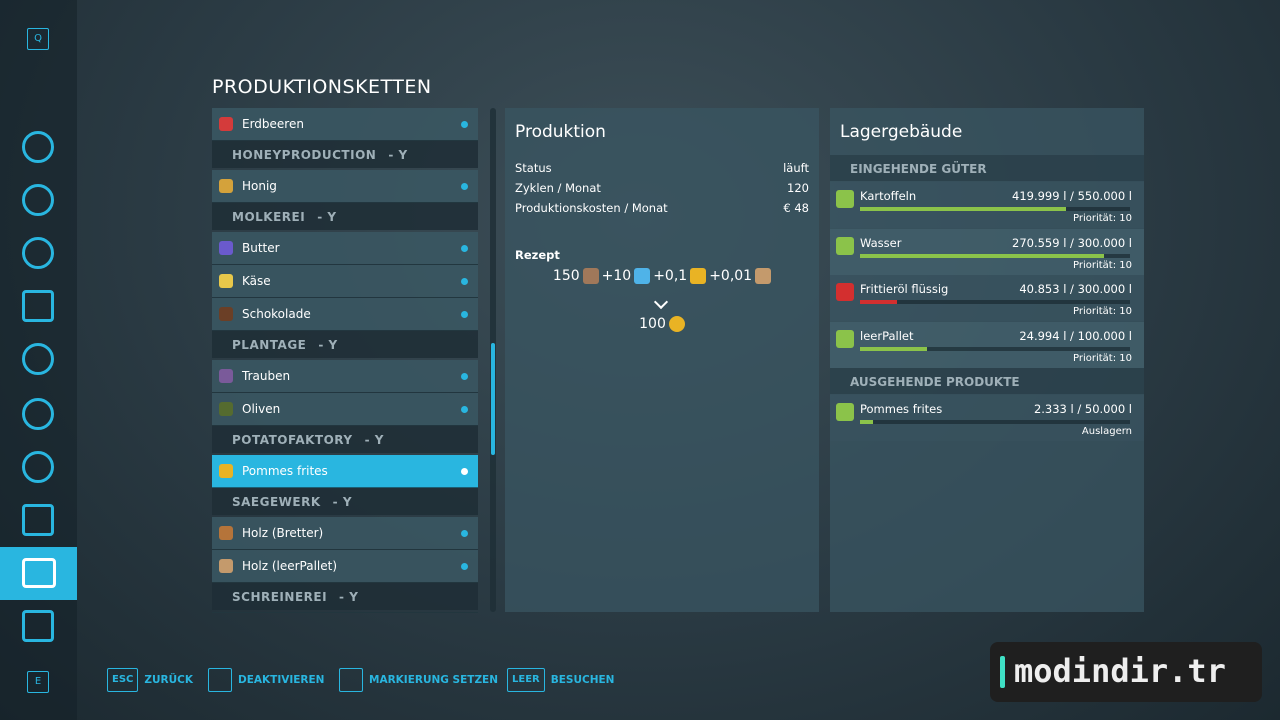  What do you see at coordinates (345, 533) in the screenshot?
I see `list-item: Holz (Bretter)` at bounding box center [345, 533].